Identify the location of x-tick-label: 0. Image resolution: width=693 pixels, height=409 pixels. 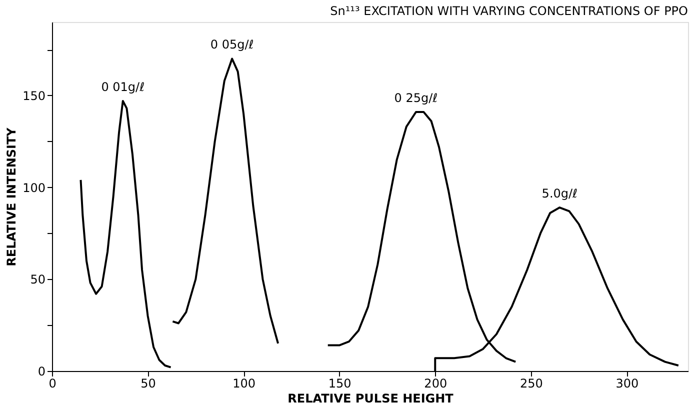
(52, 383).